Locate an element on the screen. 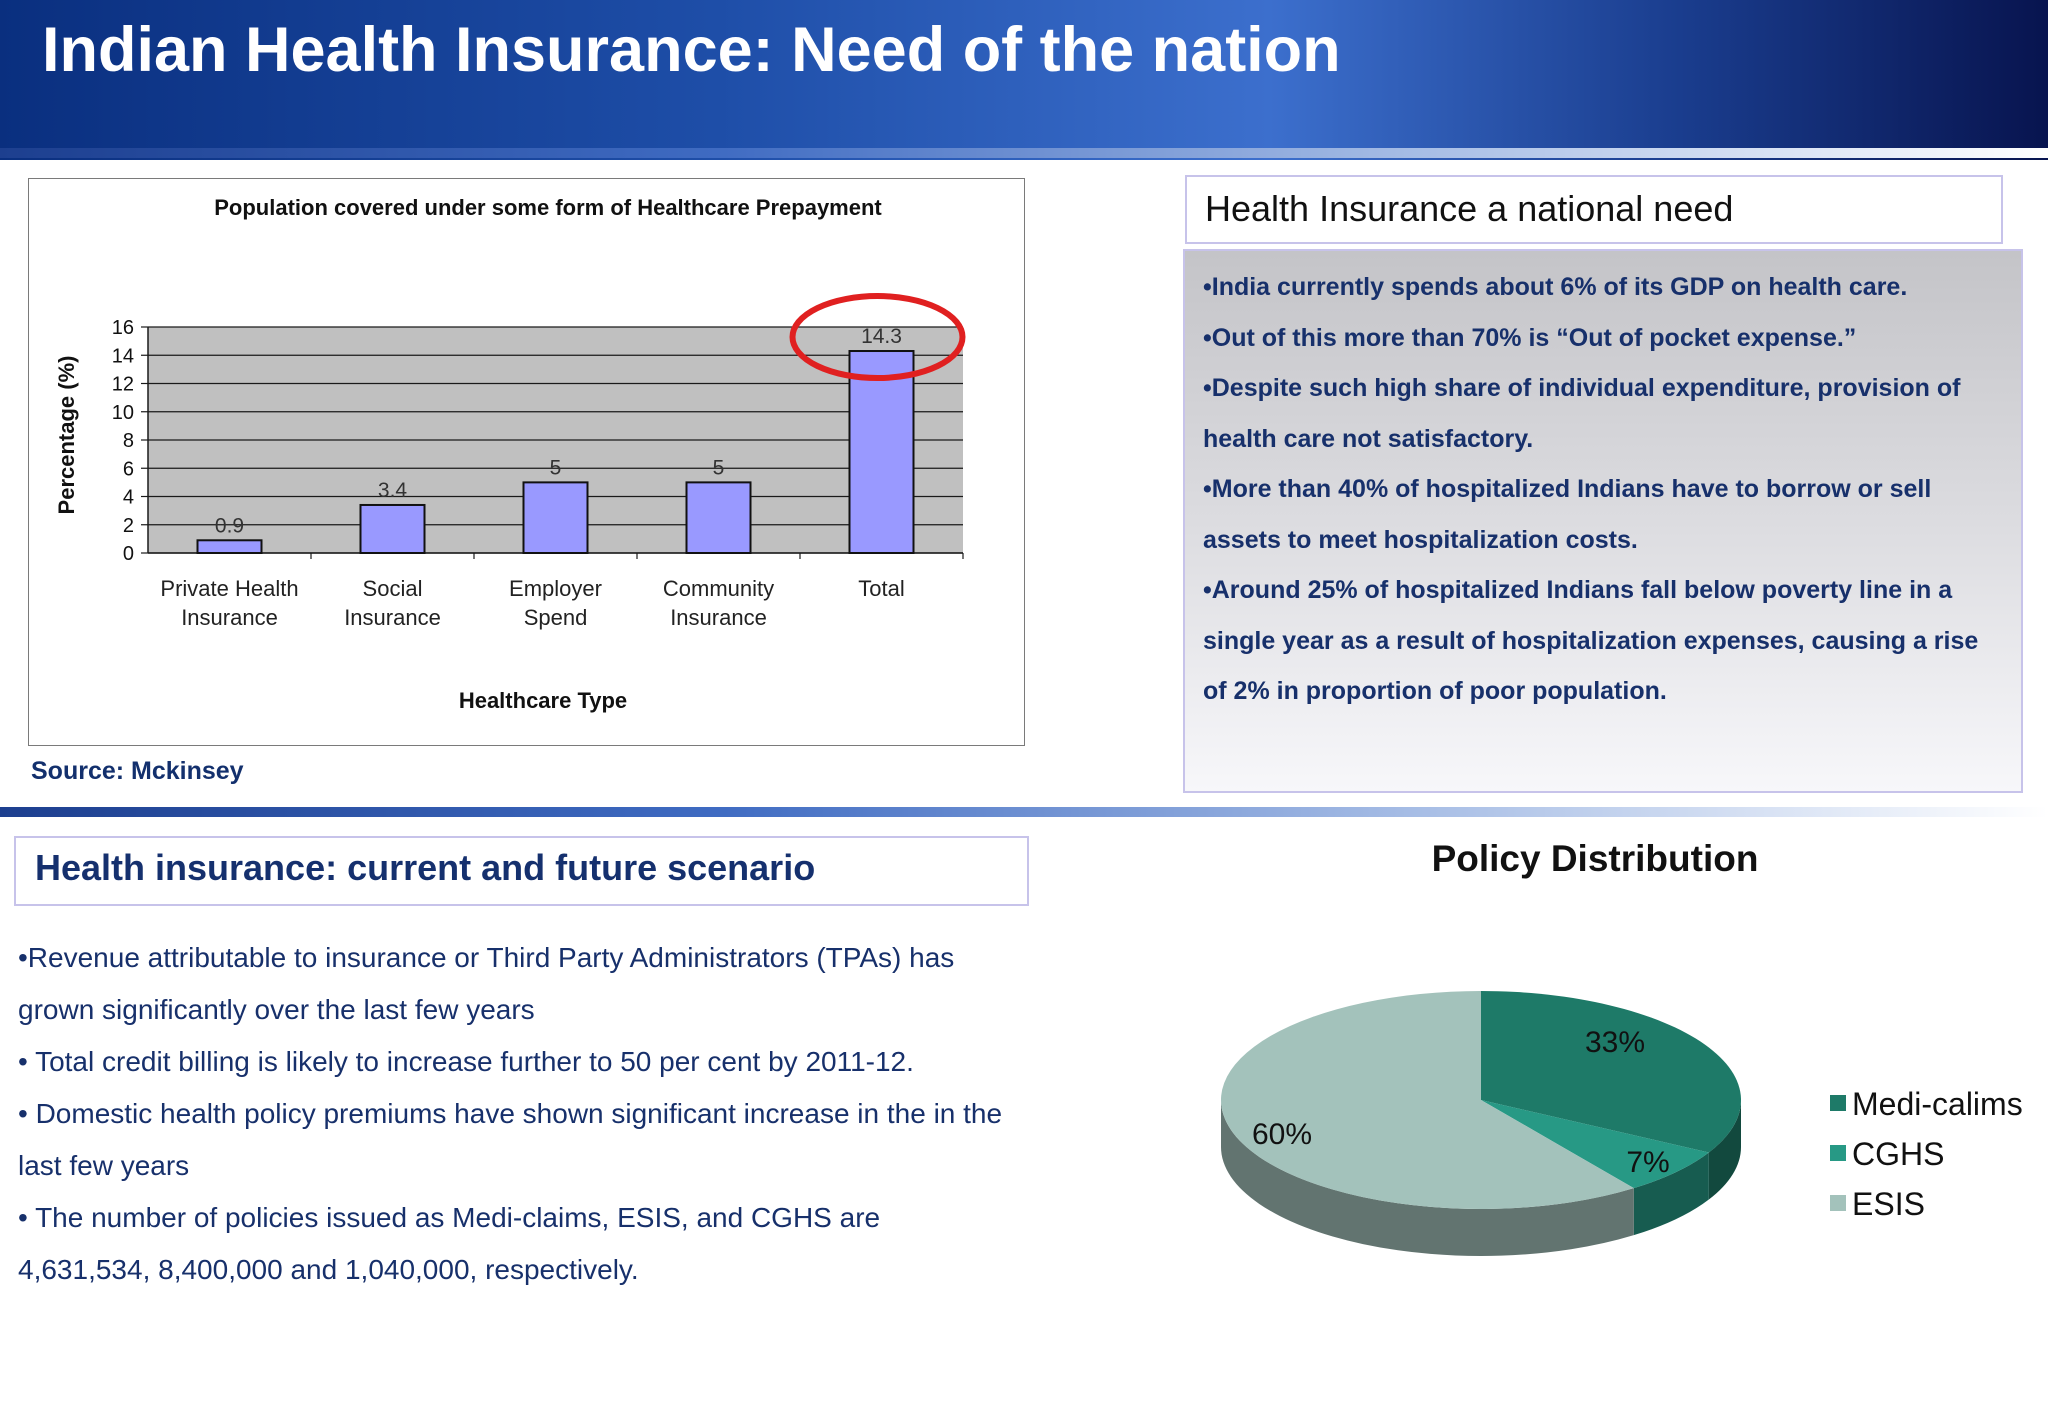 This screenshot has height=1418, width=2048. header-divider is located at coordinates (1024, 153).